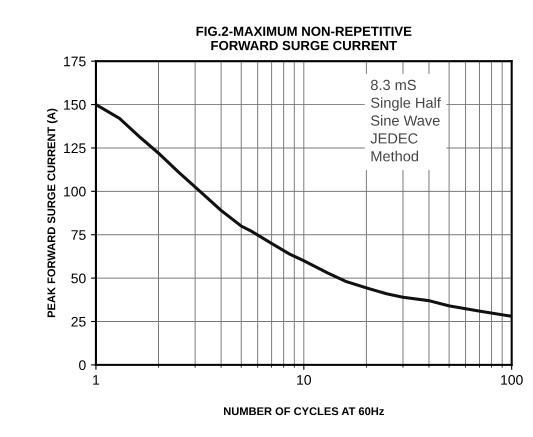 Image resolution: width=533 pixels, height=437 pixels. What do you see at coordinates (405, 121) in the screenshot?
I see `annotation: 8.3 mS Single Half Sine Wave JEDEC Method` at bounding box center [405, 121].